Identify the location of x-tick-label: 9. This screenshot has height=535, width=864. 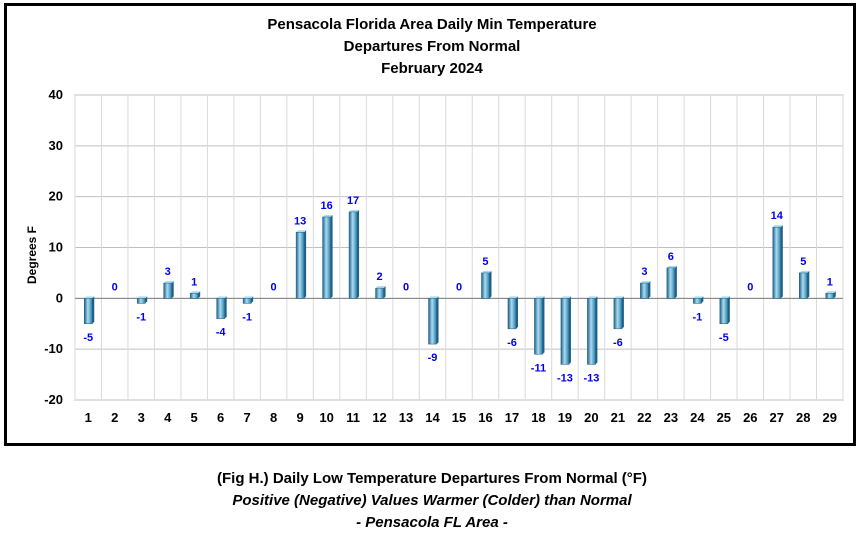
(299, 417).